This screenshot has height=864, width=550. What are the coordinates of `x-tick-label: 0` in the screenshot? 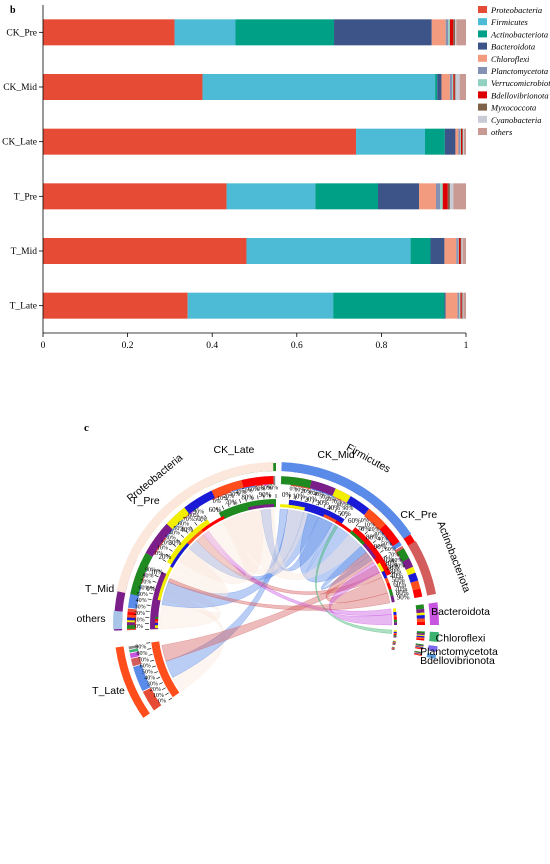 It's located at (43, 346).